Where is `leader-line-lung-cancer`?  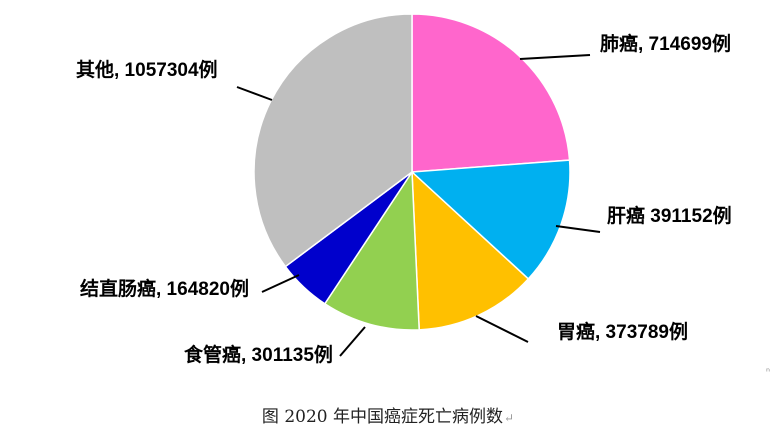
leader-line-lung-cancer is located at coordinates (555, 57).